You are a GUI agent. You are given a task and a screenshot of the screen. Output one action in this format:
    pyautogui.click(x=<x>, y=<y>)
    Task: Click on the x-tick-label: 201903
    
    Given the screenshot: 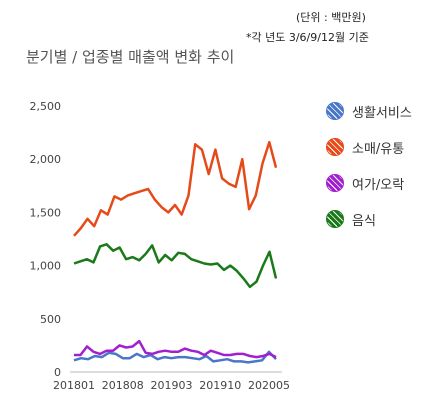 What is the action you would take?
    pyautogui.click(x=172, y=385)
    